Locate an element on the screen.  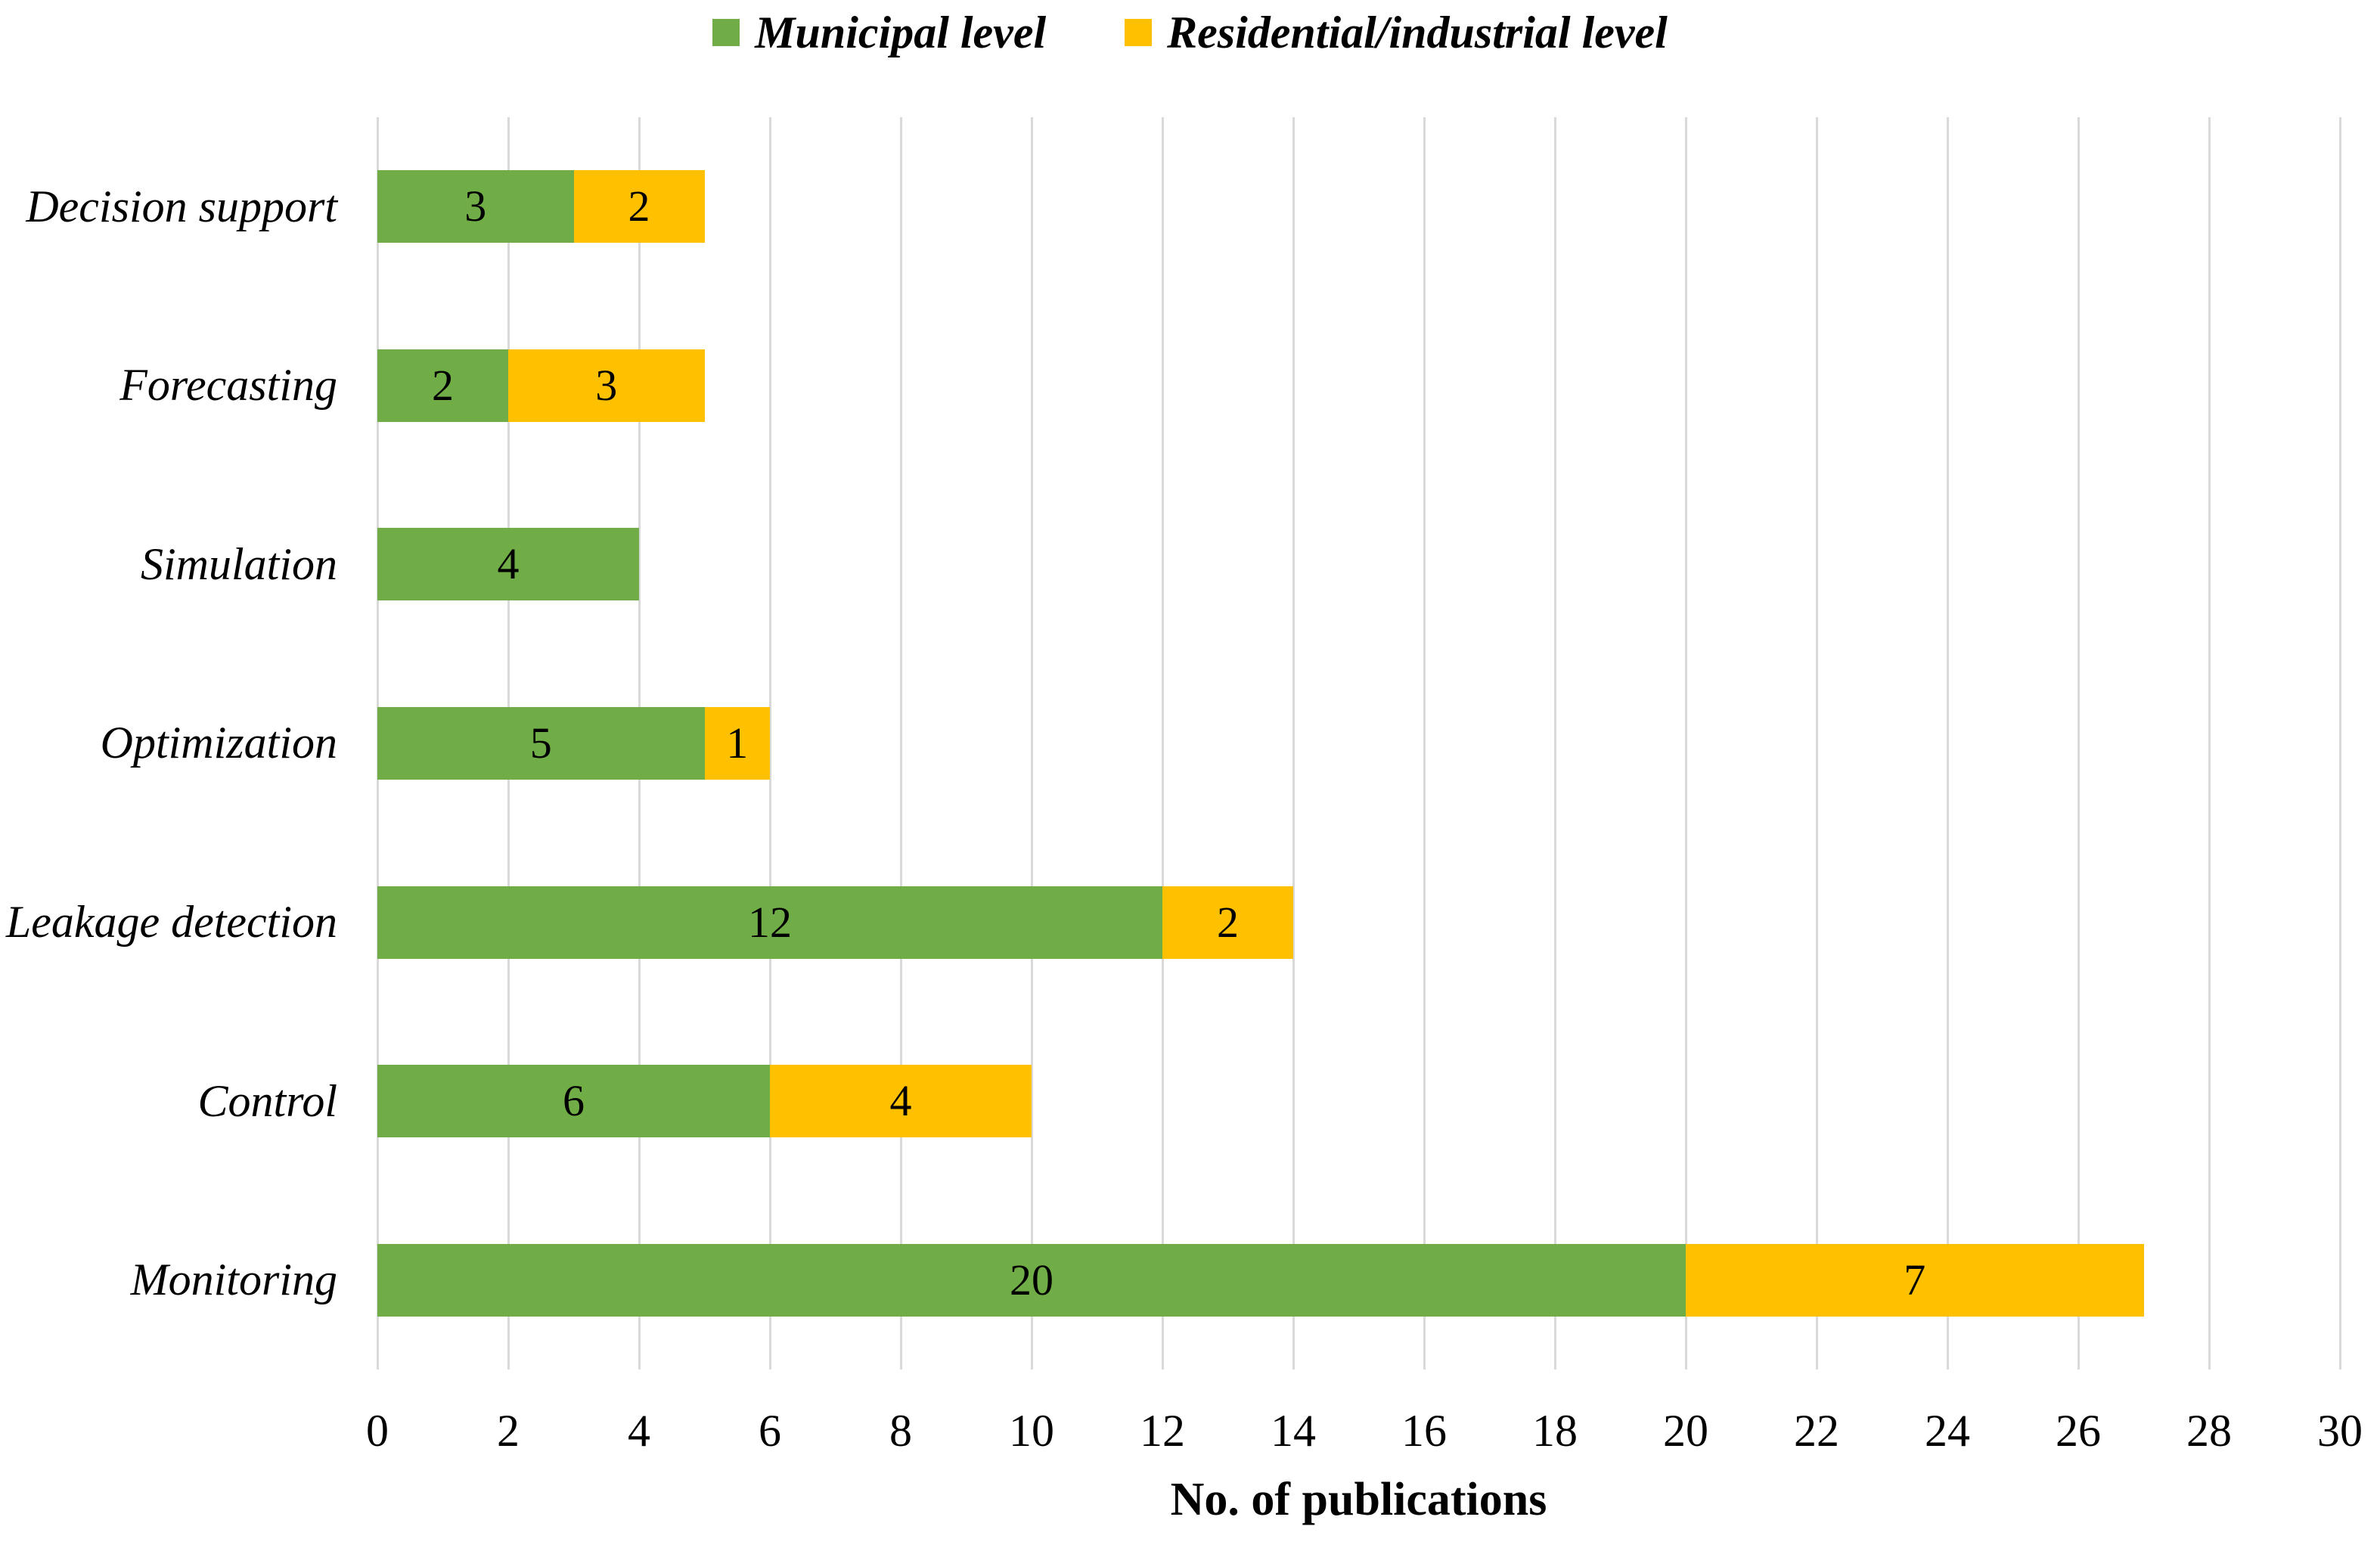
legend-item-municipal: Municipal level is located at coordinates (879, 32).